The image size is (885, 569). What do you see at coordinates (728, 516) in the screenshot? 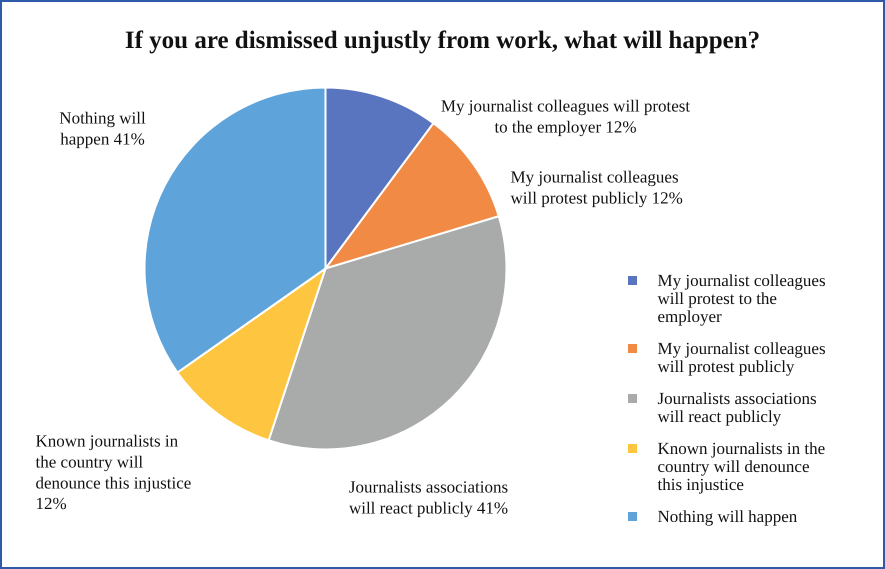
I see `legend-label: Nothing will happen` at bounding box center [728, 516].